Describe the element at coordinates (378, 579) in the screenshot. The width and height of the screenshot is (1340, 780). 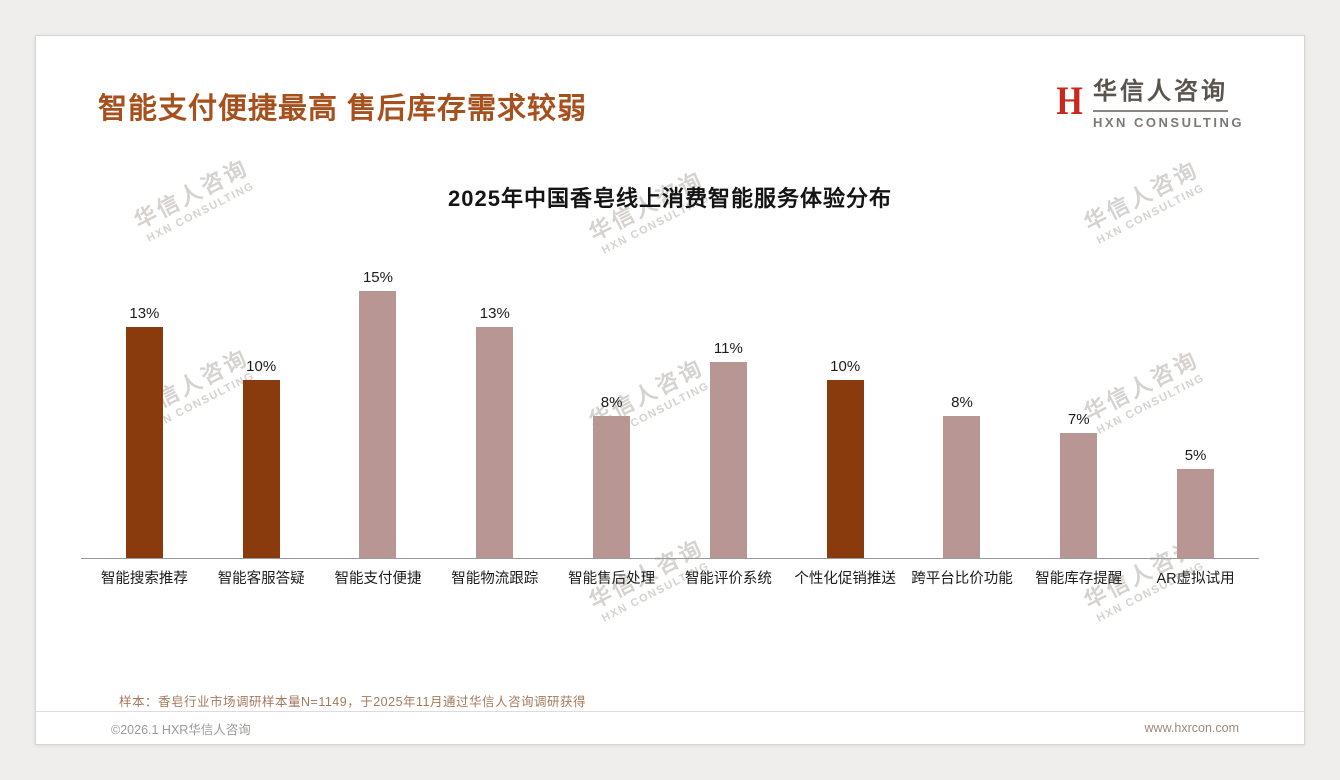
I see `category-label: 智能支付便捷` at that location.